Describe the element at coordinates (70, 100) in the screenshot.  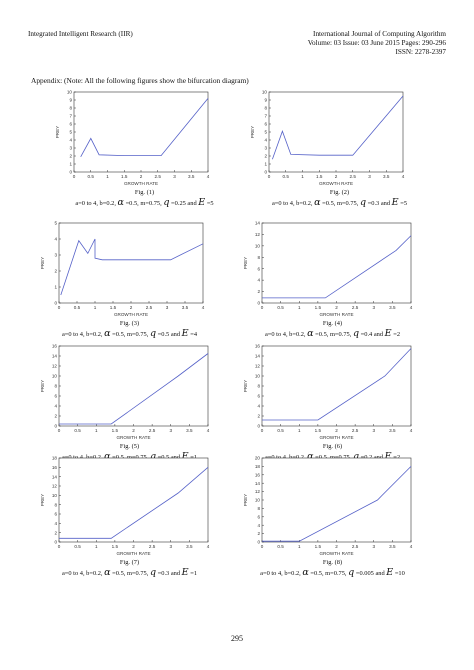
I see `y-tick-label: 9` at that location.